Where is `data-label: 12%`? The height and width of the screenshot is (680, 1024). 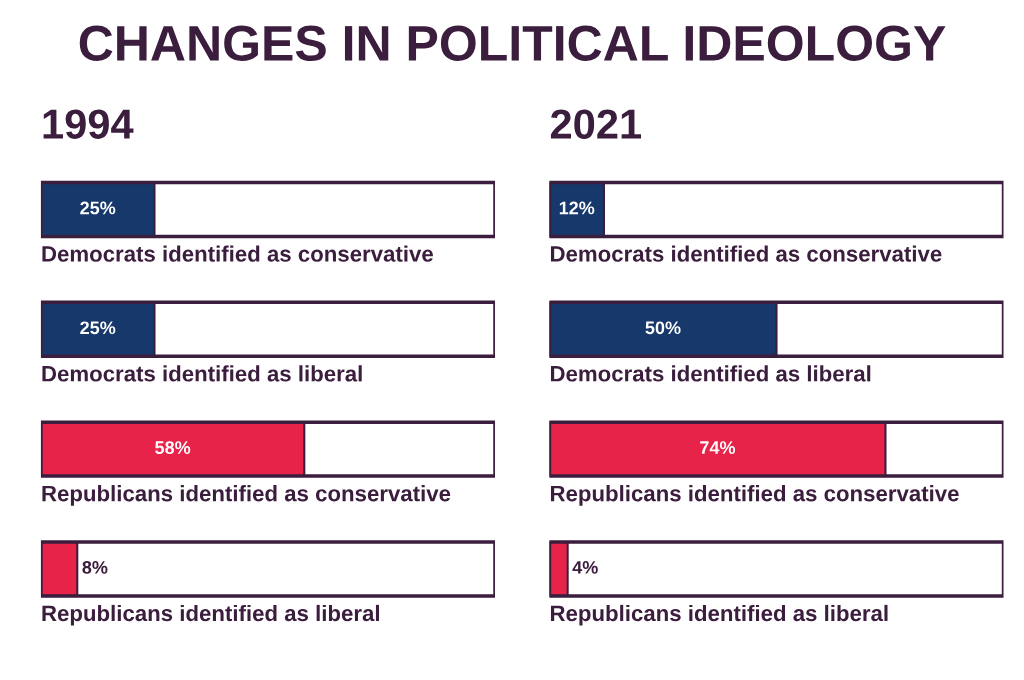
data-label: 12% is located at coordinates (577, 208).